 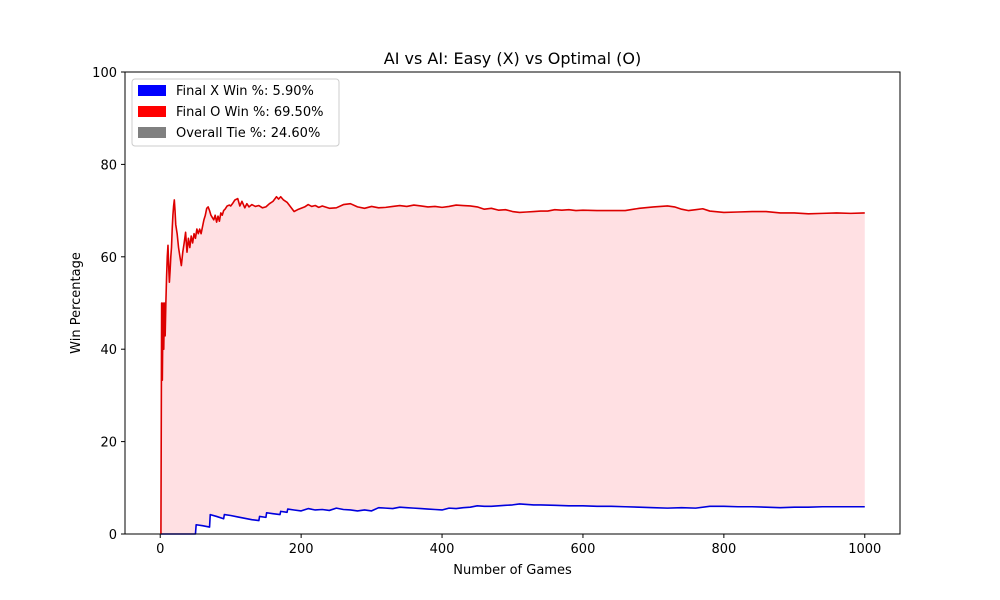 I want to click on y-tick-label: 100, so click(x=104, y=73).